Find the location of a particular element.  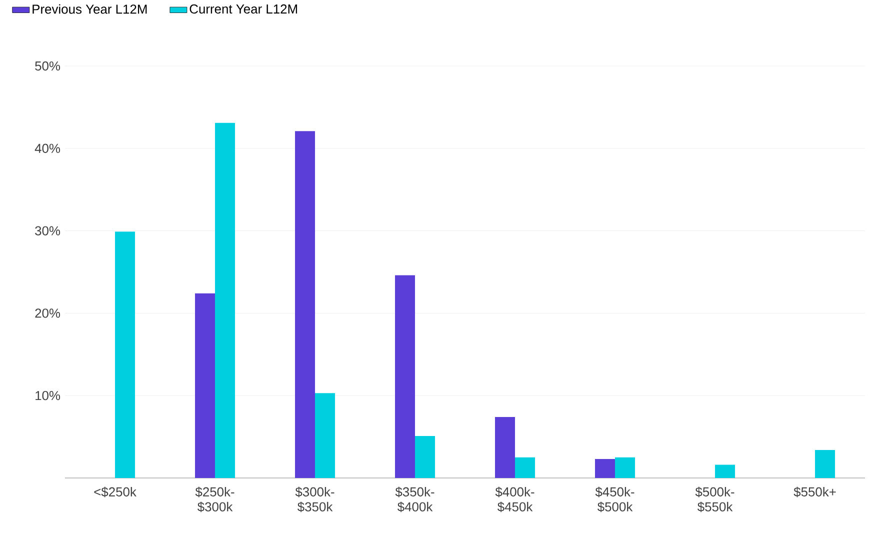

x-tick-label: $400k- $450k is located at coordinates (514, 499).